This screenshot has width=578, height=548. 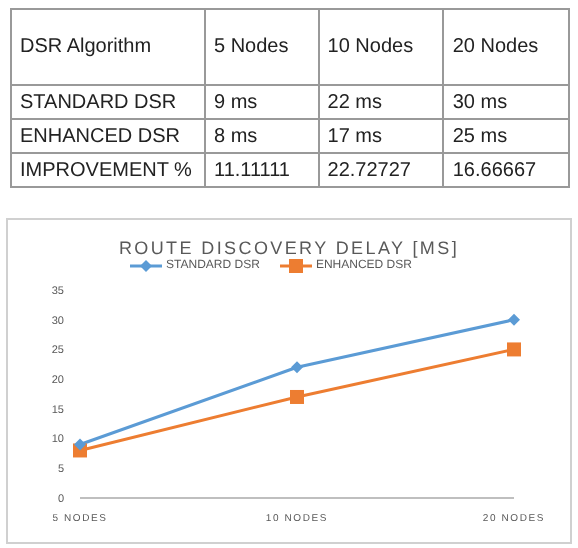 I want to click on text: 5 Nodes, so click(x=262, y=47).